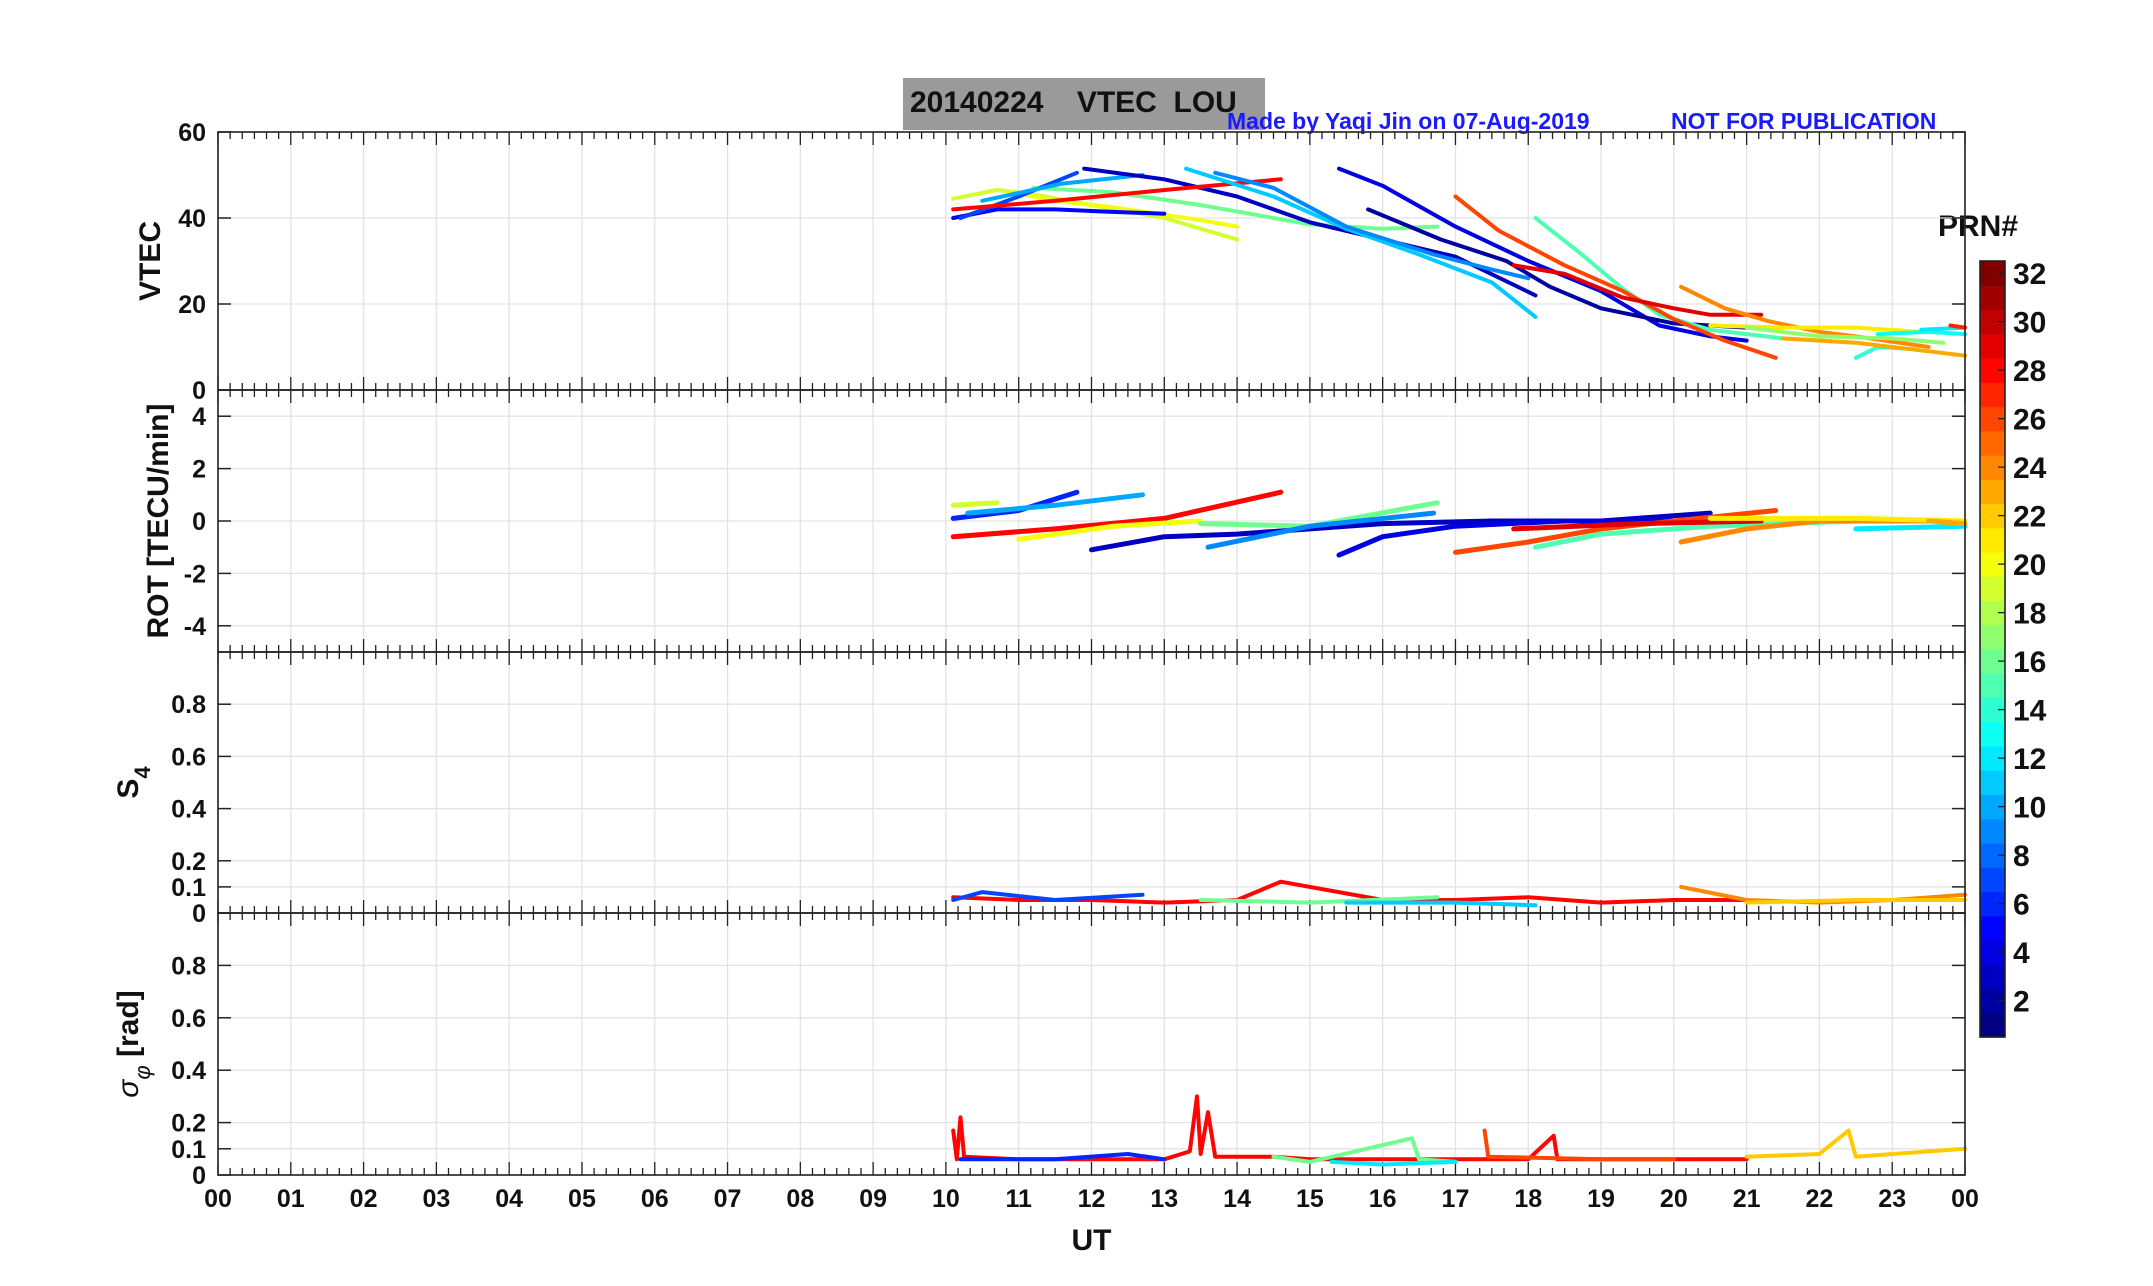 The height and width of the screenshot is (1286, 2153). I want to click on x-tick-label: 02, so click(364, 1199).